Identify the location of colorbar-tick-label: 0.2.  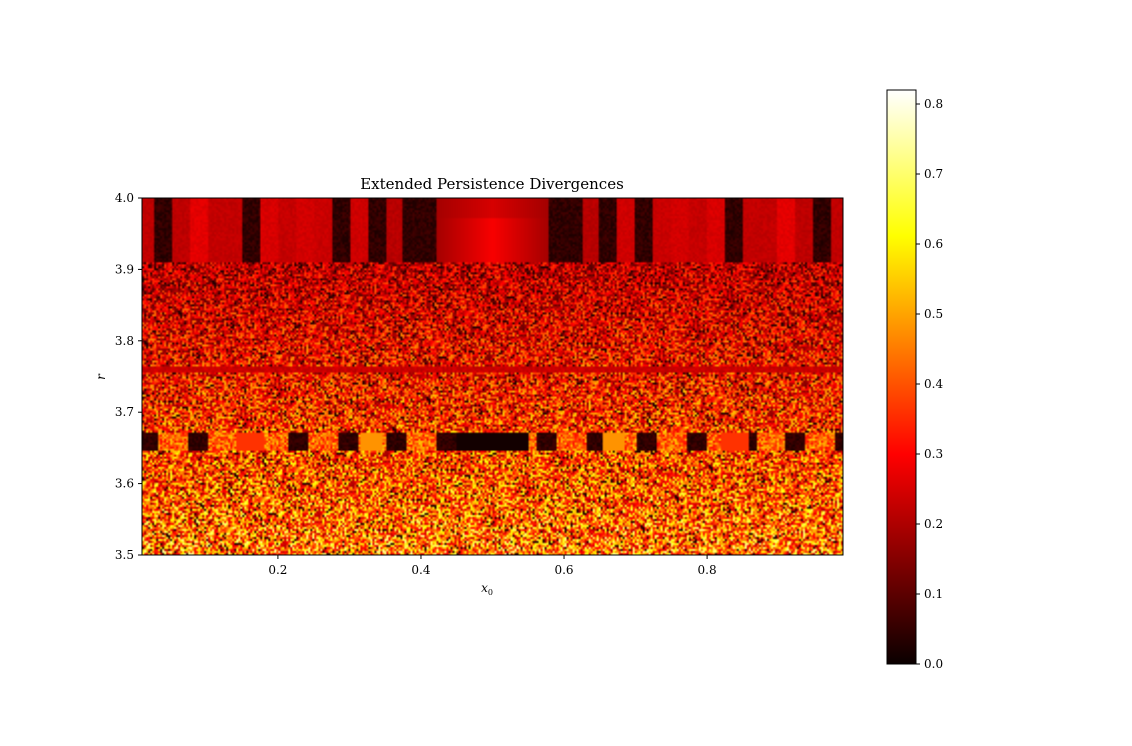
(933, 524).